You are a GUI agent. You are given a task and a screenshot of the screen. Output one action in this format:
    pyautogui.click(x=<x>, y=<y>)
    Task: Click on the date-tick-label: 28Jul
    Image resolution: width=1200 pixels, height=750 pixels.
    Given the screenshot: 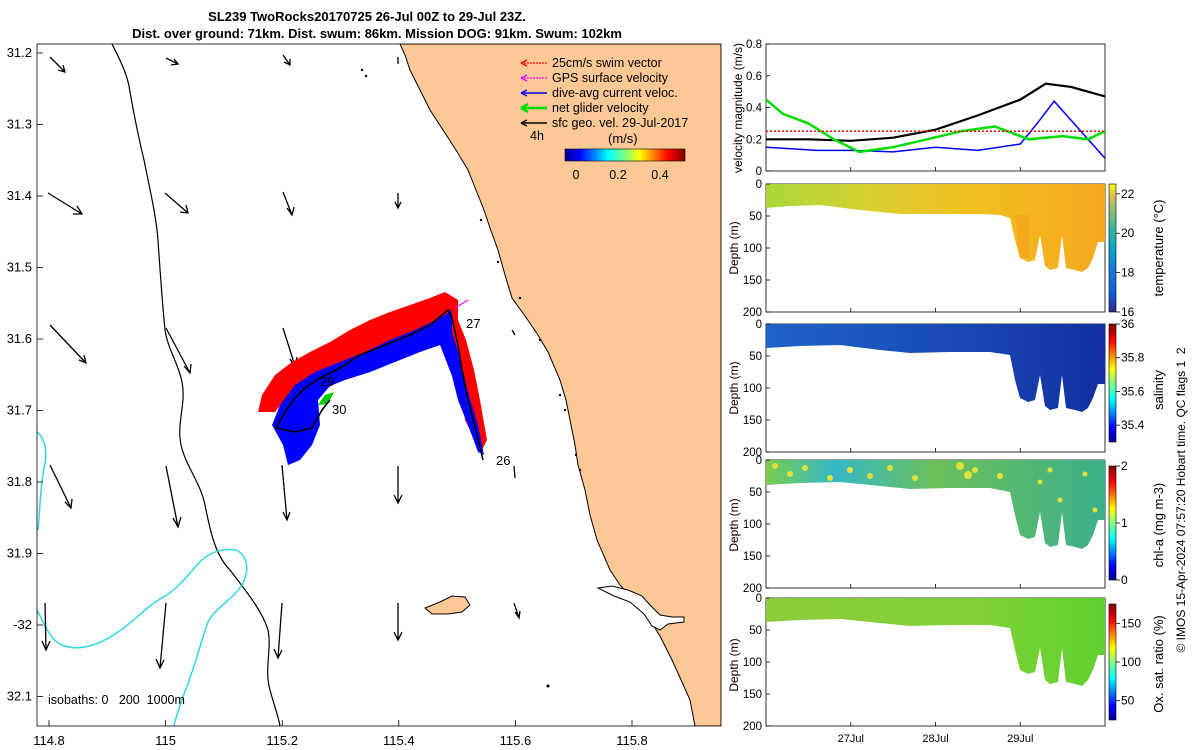 What is the action you would take?
    pyautogui.click(x=935, y=739)
    